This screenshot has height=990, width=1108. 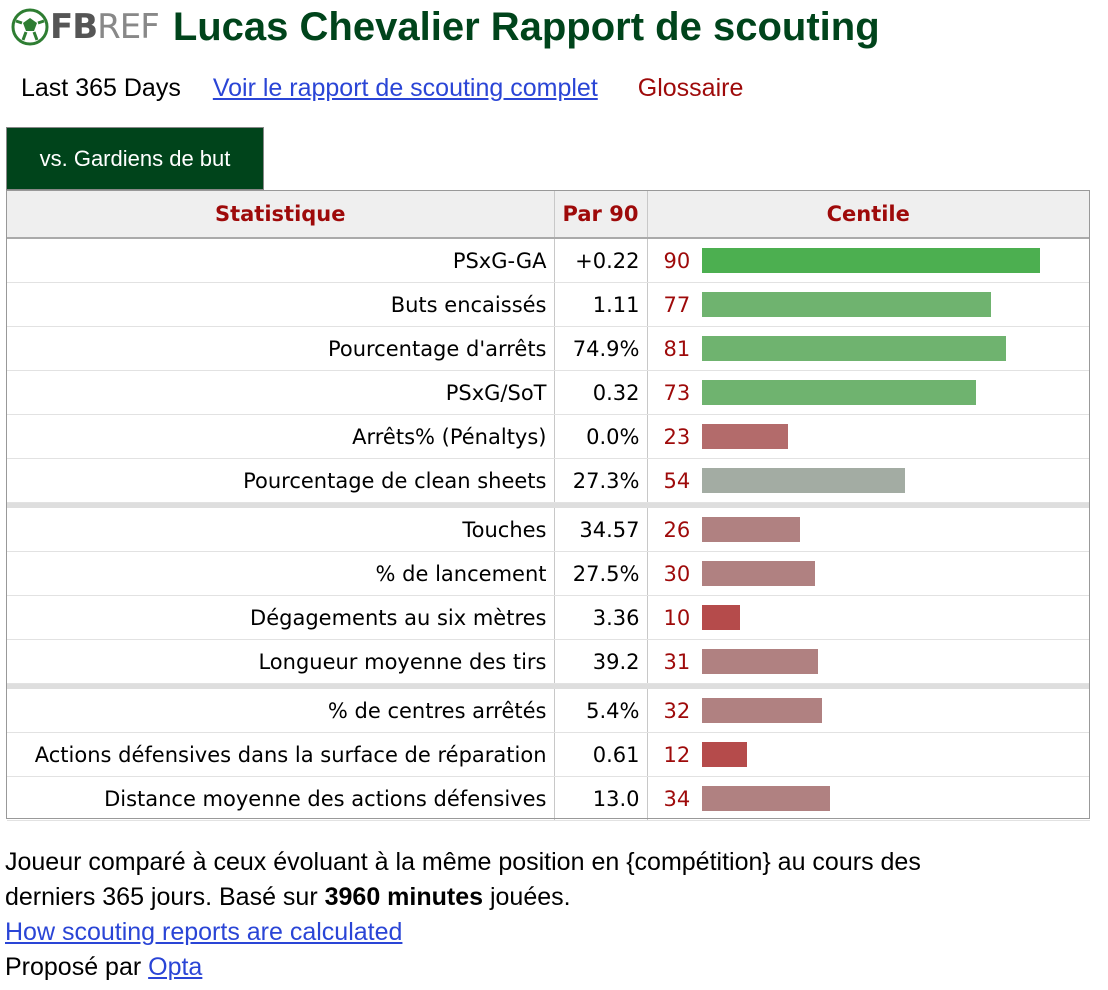 What do you see at coordinates (677, 754) in the screenshot?
I see `percentile-value: 12` at bounding box center [677, 754].